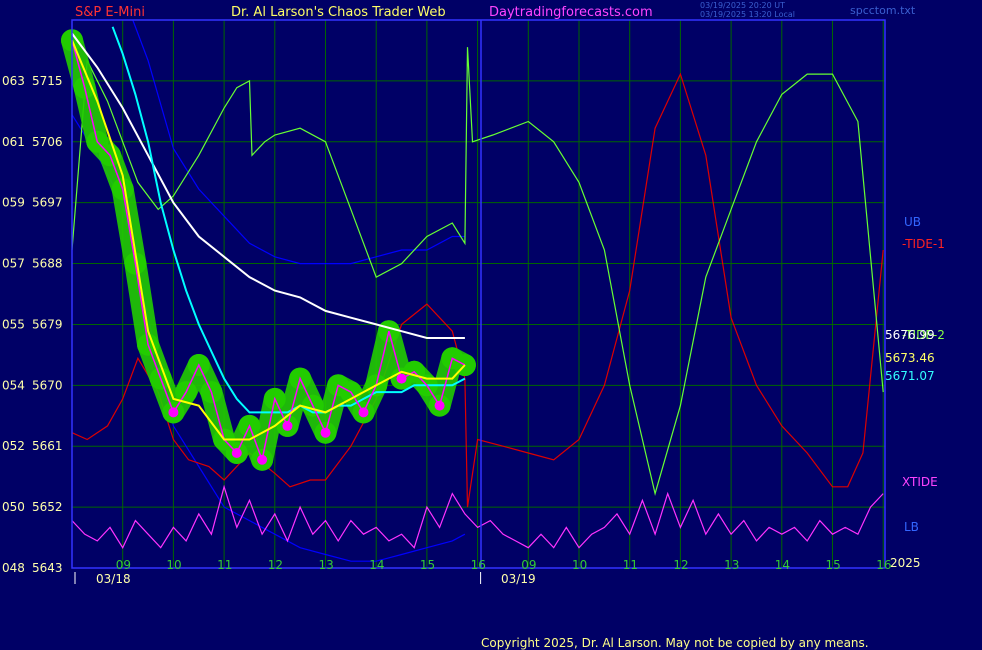 This screenshot has height=650, width=982. What do you see at coordinates (923, 335) in the screenshot?
I see `legend-tide2: -TIDE-2` at bounding box center [923, 335].